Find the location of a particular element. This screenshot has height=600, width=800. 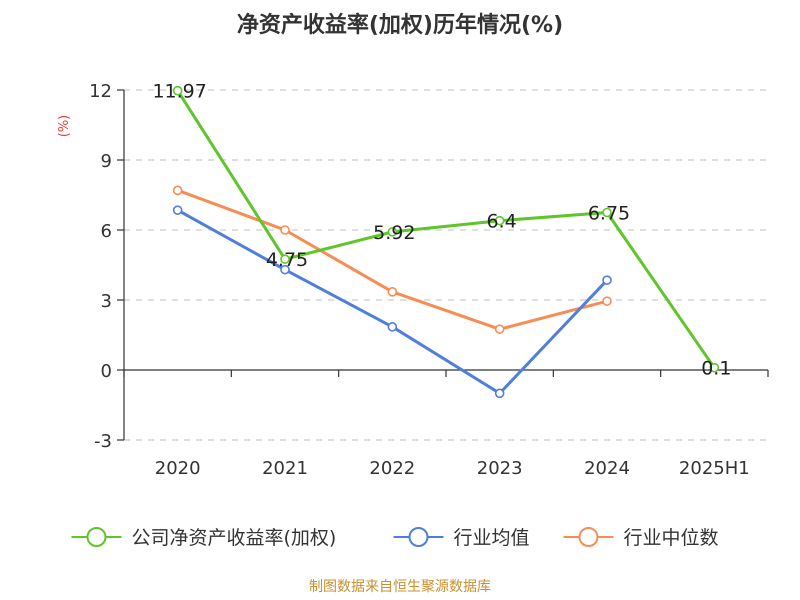

y-tick-label: 6 is located at coordinates (106, 231).